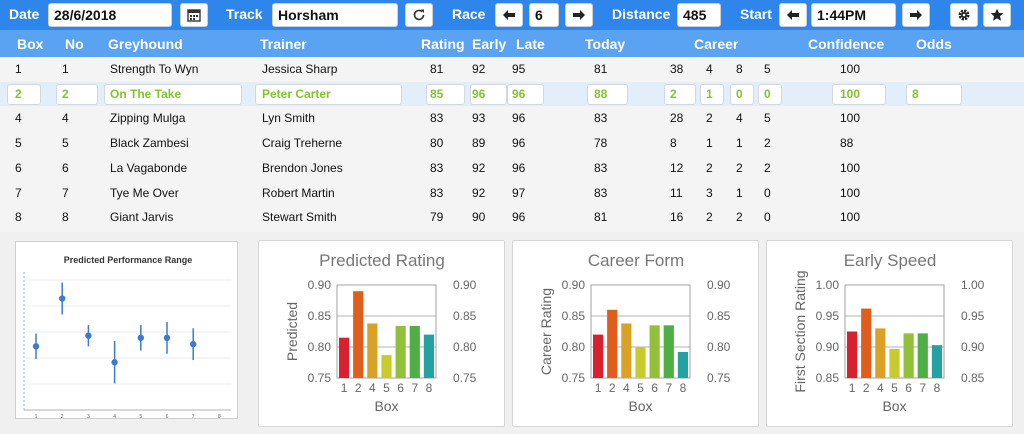 The image size is (1024, 434). What do you see at coordinates (846, 44) in the screenshot?
I see `col-confidence: Confidence` at bounding box center [846, 44].